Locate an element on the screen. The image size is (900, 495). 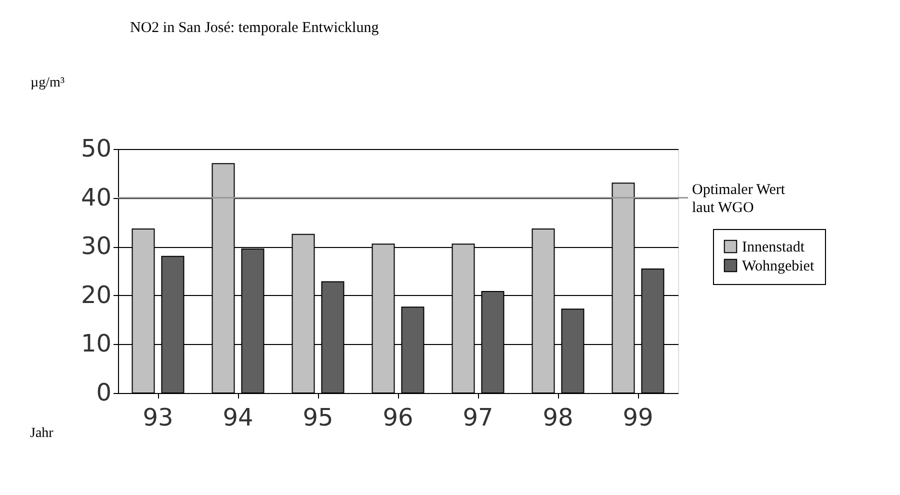
x-tick-label: 98 is located at coordinates (558, 418).